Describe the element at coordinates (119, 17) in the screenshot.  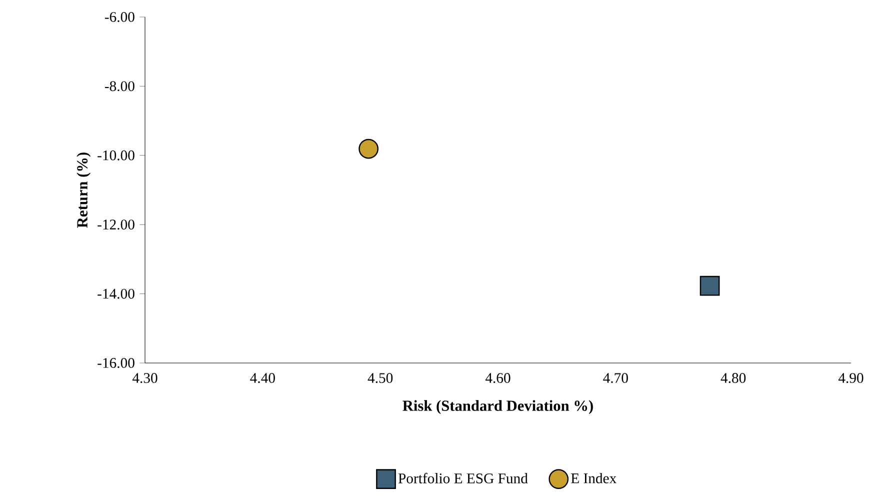
I see `y-tick-label: -6.00` at that location.